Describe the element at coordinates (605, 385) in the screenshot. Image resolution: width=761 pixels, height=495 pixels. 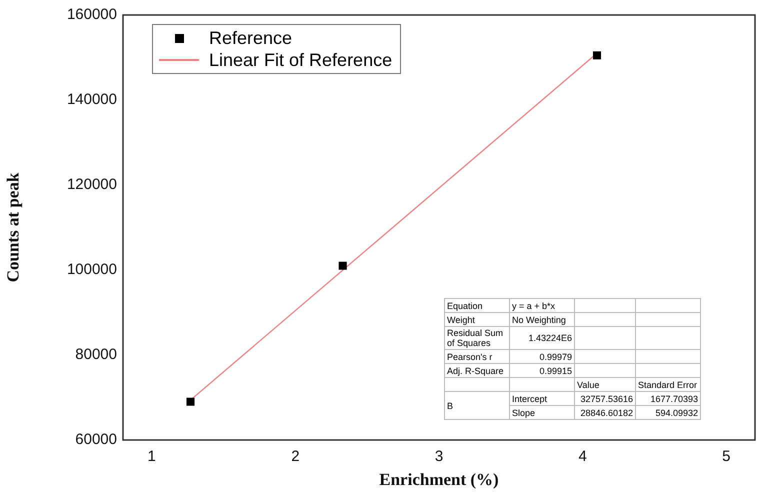
I see `annotation: Value` at that location.